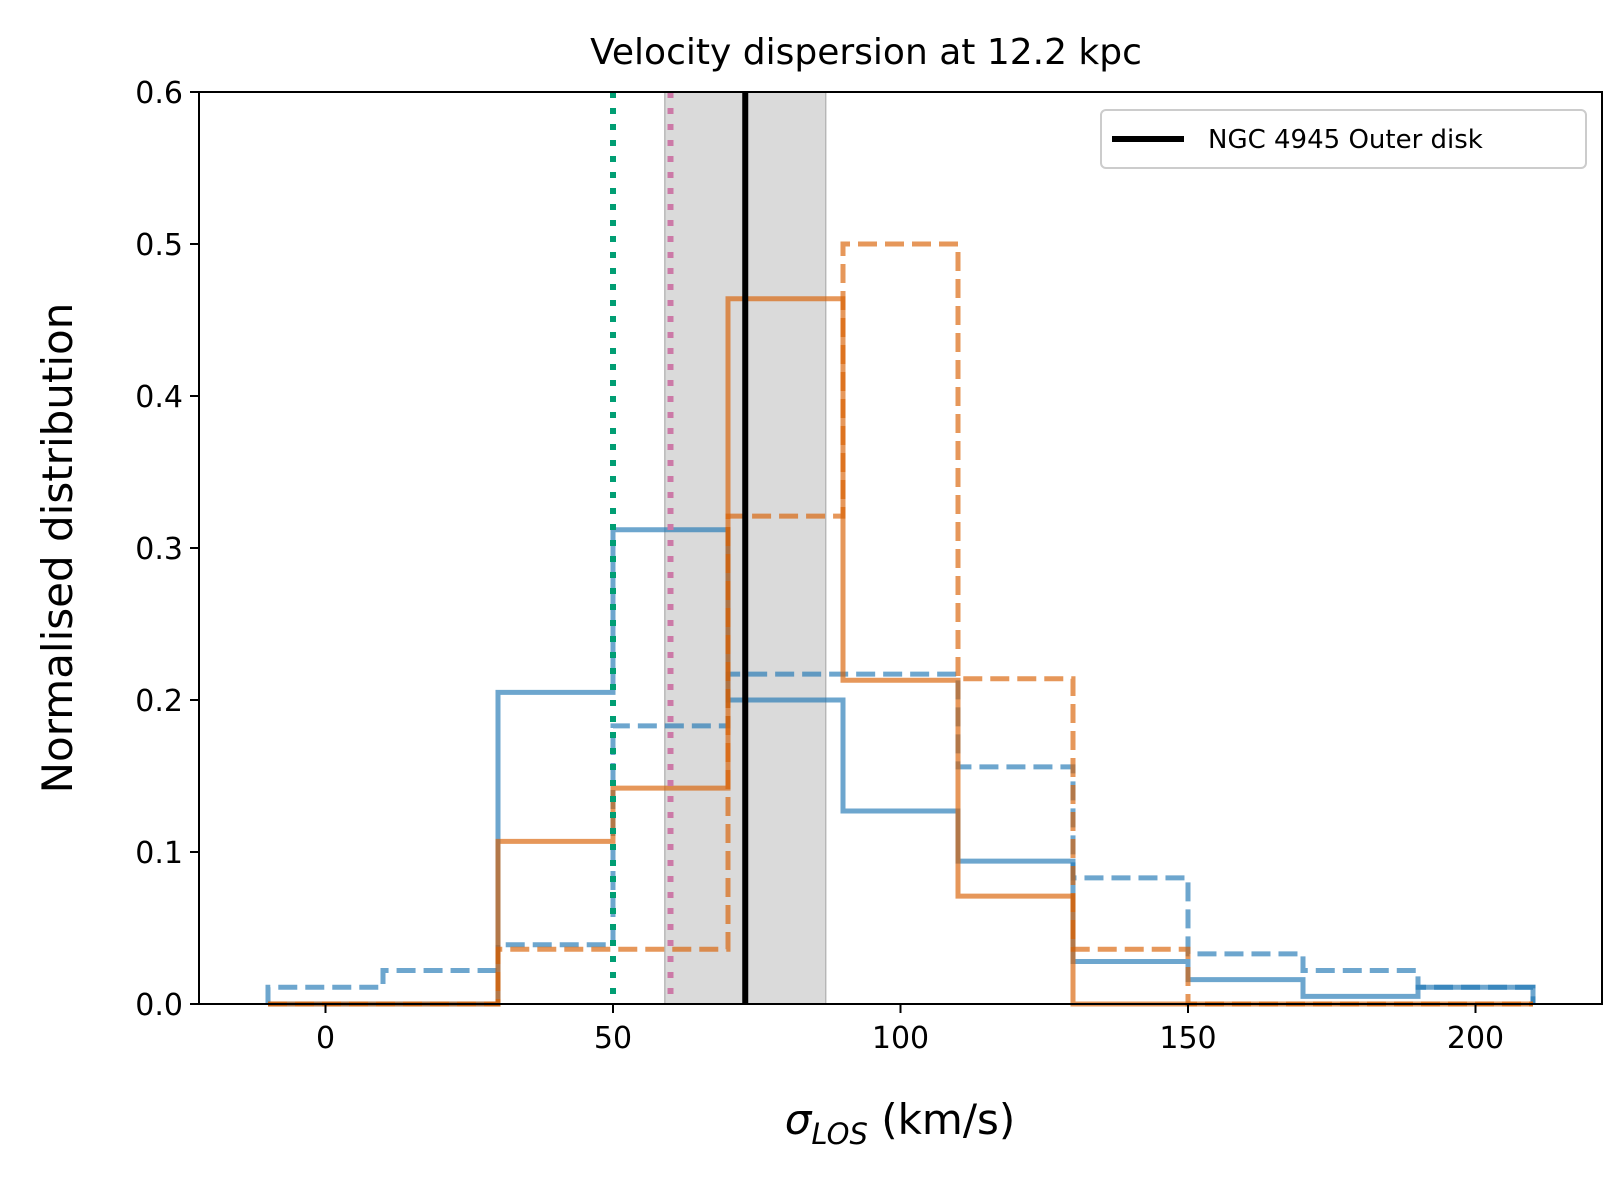  I want to click on y-axis: 0.0 0.1 0.2 0.3 0.4 0.5 0.6, so click(167, 549).